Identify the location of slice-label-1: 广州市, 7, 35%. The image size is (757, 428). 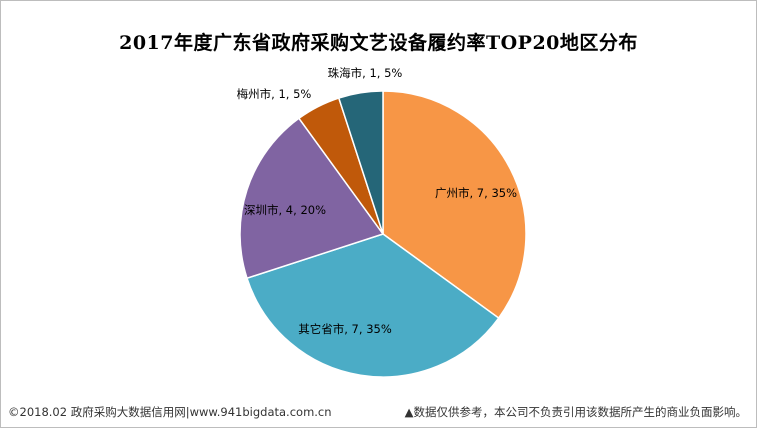
(476, 193).